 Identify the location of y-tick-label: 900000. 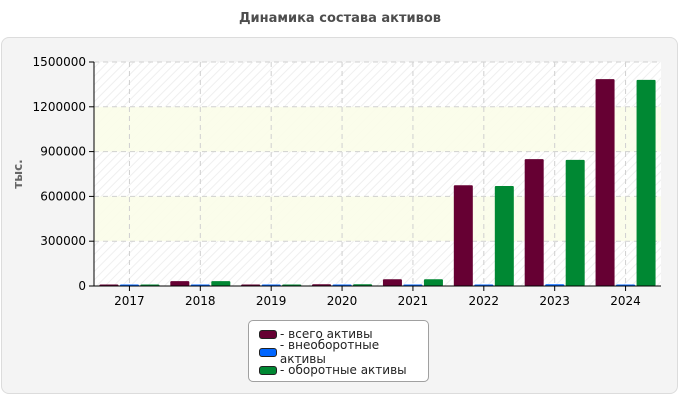
(63, 152).